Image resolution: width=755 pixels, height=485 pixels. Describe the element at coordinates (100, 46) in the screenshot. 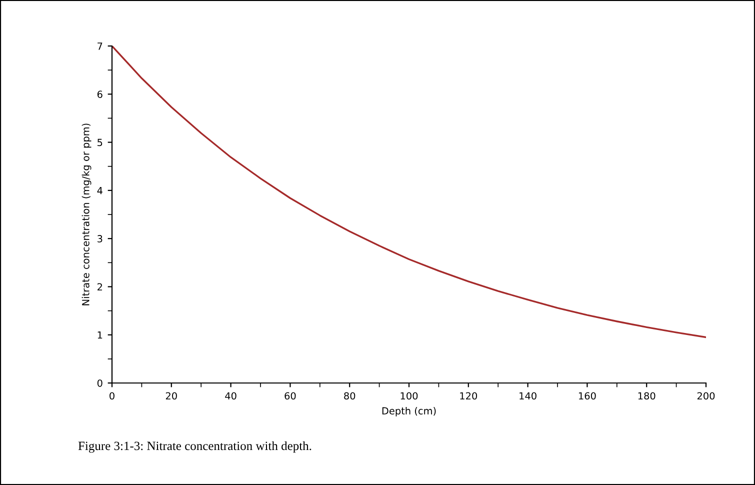

I see `y-tick-label: 7` at that location.